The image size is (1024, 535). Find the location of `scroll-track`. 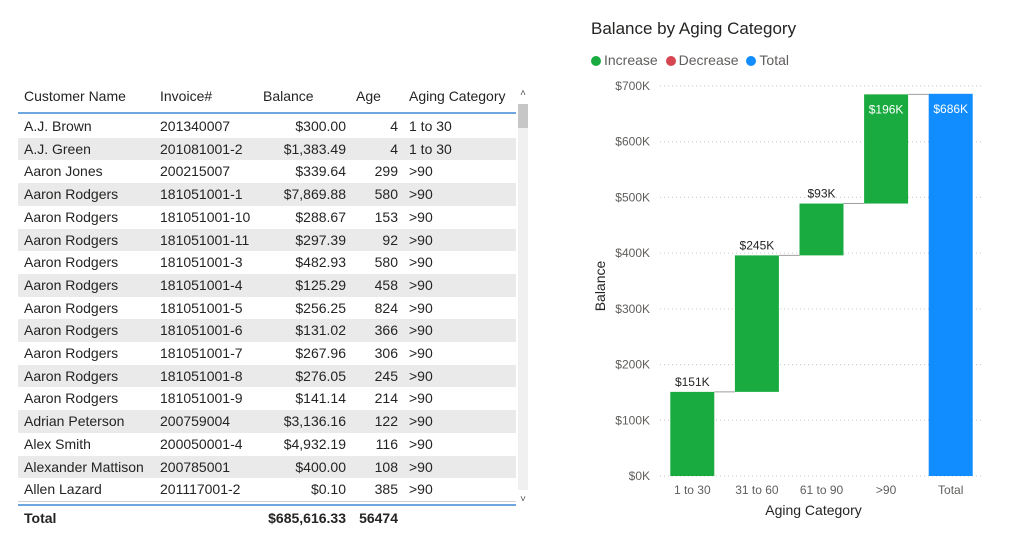

scroll-track is located at coordinates (523, 297).